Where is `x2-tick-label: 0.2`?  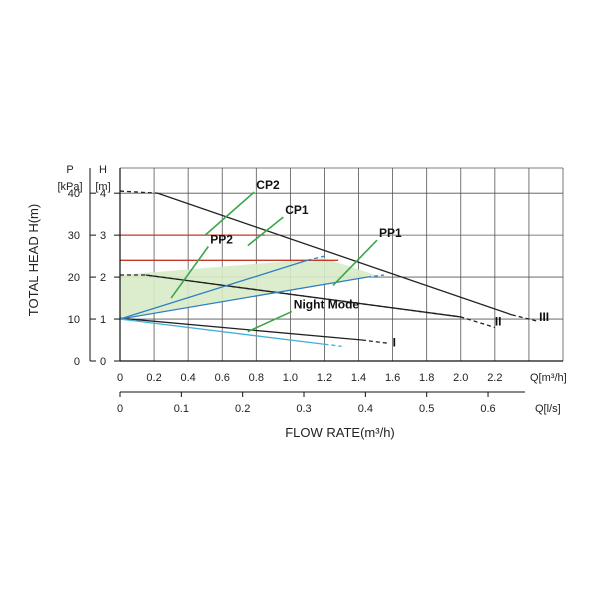
x2-tick-label: 0.2 is located at coordinates (242, 409).